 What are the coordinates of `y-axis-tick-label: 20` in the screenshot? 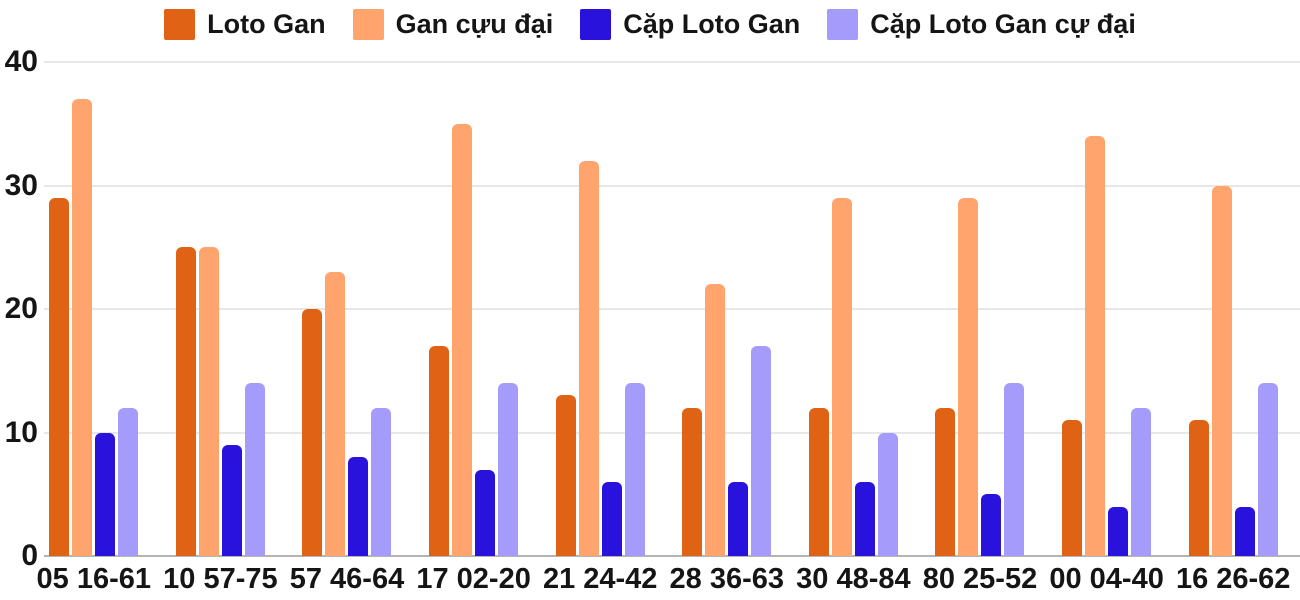 It's located at (21, 308).